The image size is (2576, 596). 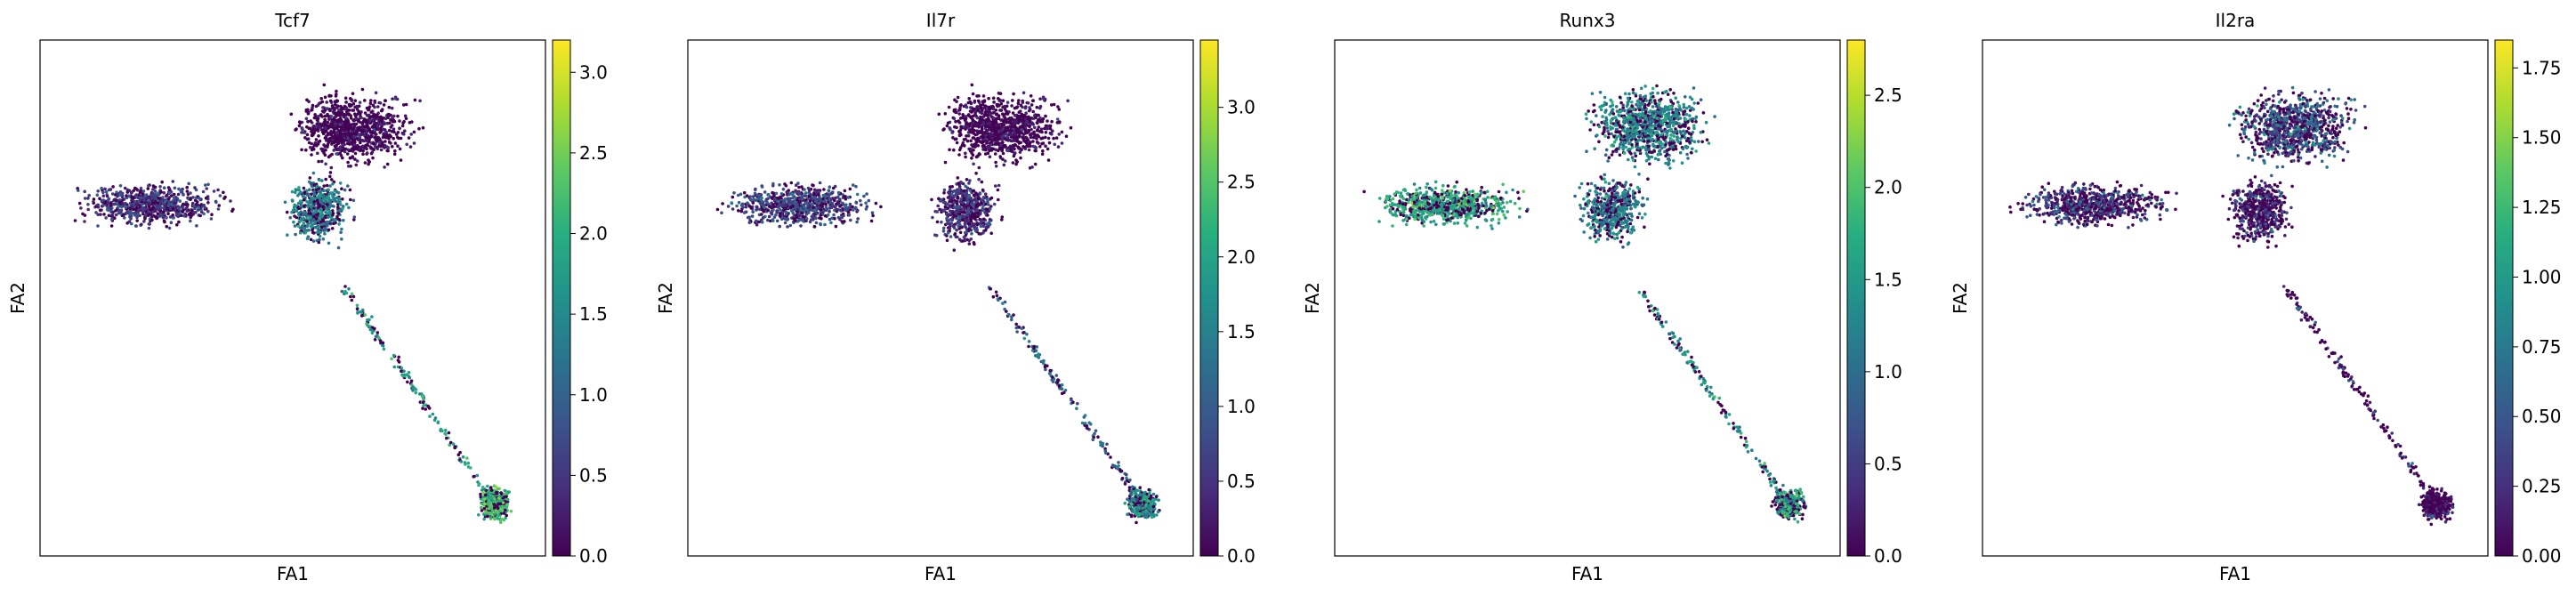 What do you see at coordinates (593, 314) in the screenshot?
I see `colorbar-tick-label: 1.5` at bounding box center [593, 314].